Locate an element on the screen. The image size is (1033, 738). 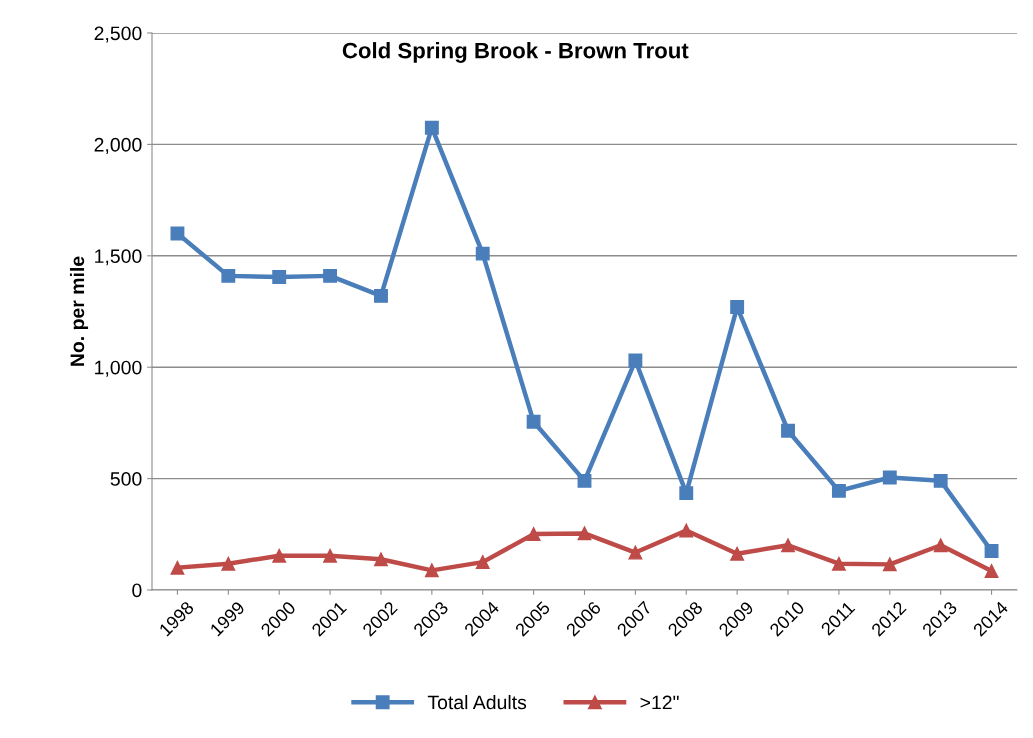
y-axis-title: No. per mile is located at coordinates (79, 311).